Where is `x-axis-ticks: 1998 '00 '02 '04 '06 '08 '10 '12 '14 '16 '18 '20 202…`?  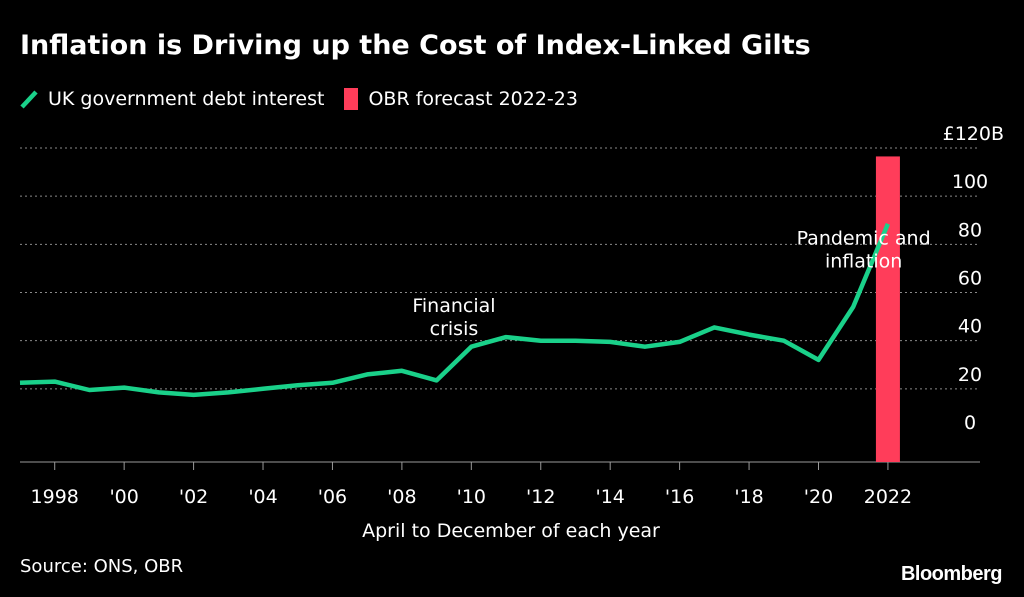
x-axis-ticks: 1998 '00 '02 '04 '06 '08 '10 '12 '14 '16 '18 '20 202… is located at coordinates (471, 485).